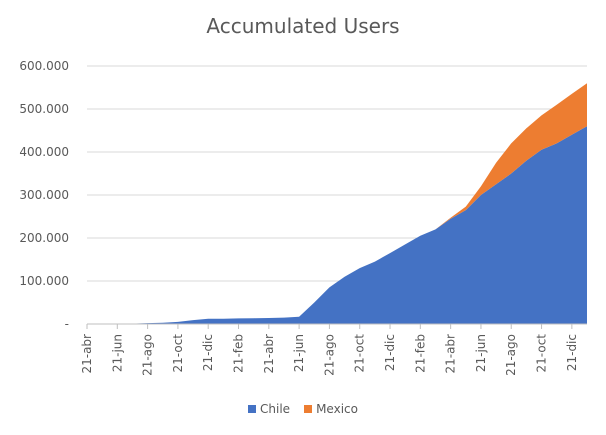 This screenshot has height=435, width=606. What do you see at coordinates (308, 409) in the screenshot?
I see `legend-swatch-mexico` at bounding box center [308, 409].